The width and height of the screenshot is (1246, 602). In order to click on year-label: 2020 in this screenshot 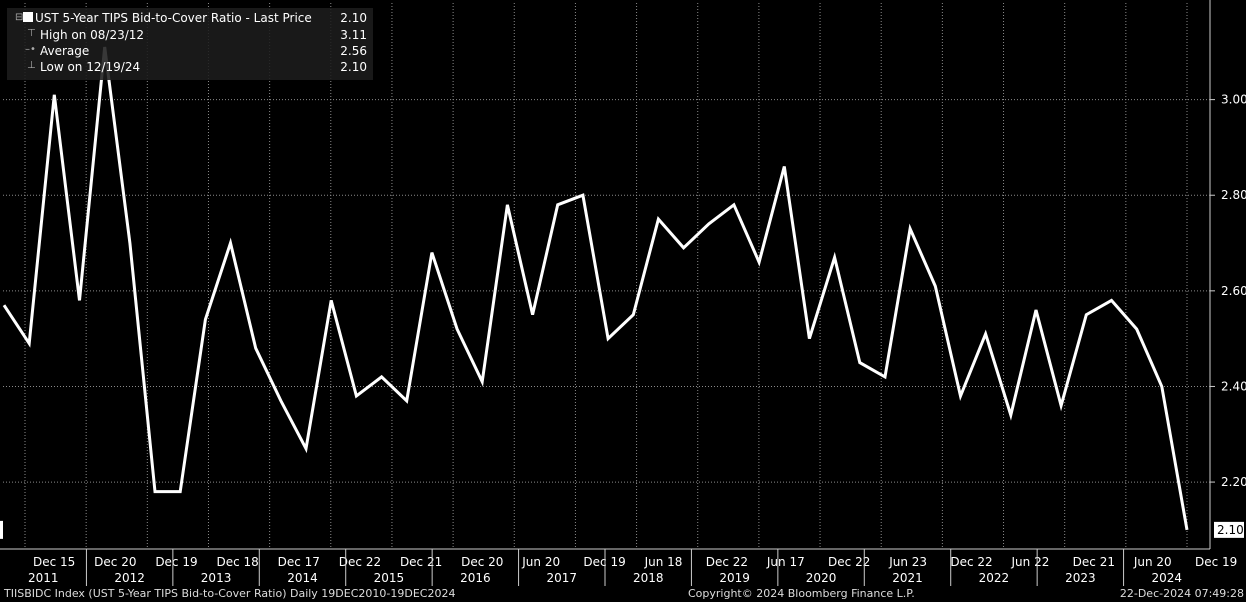, I will do `click(821, 578)`.